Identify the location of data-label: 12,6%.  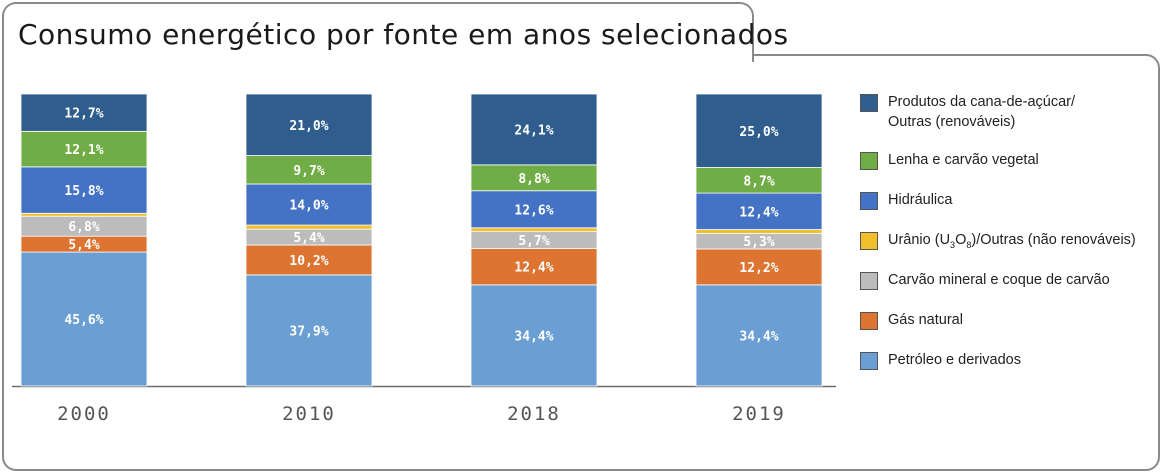
(533, 210).